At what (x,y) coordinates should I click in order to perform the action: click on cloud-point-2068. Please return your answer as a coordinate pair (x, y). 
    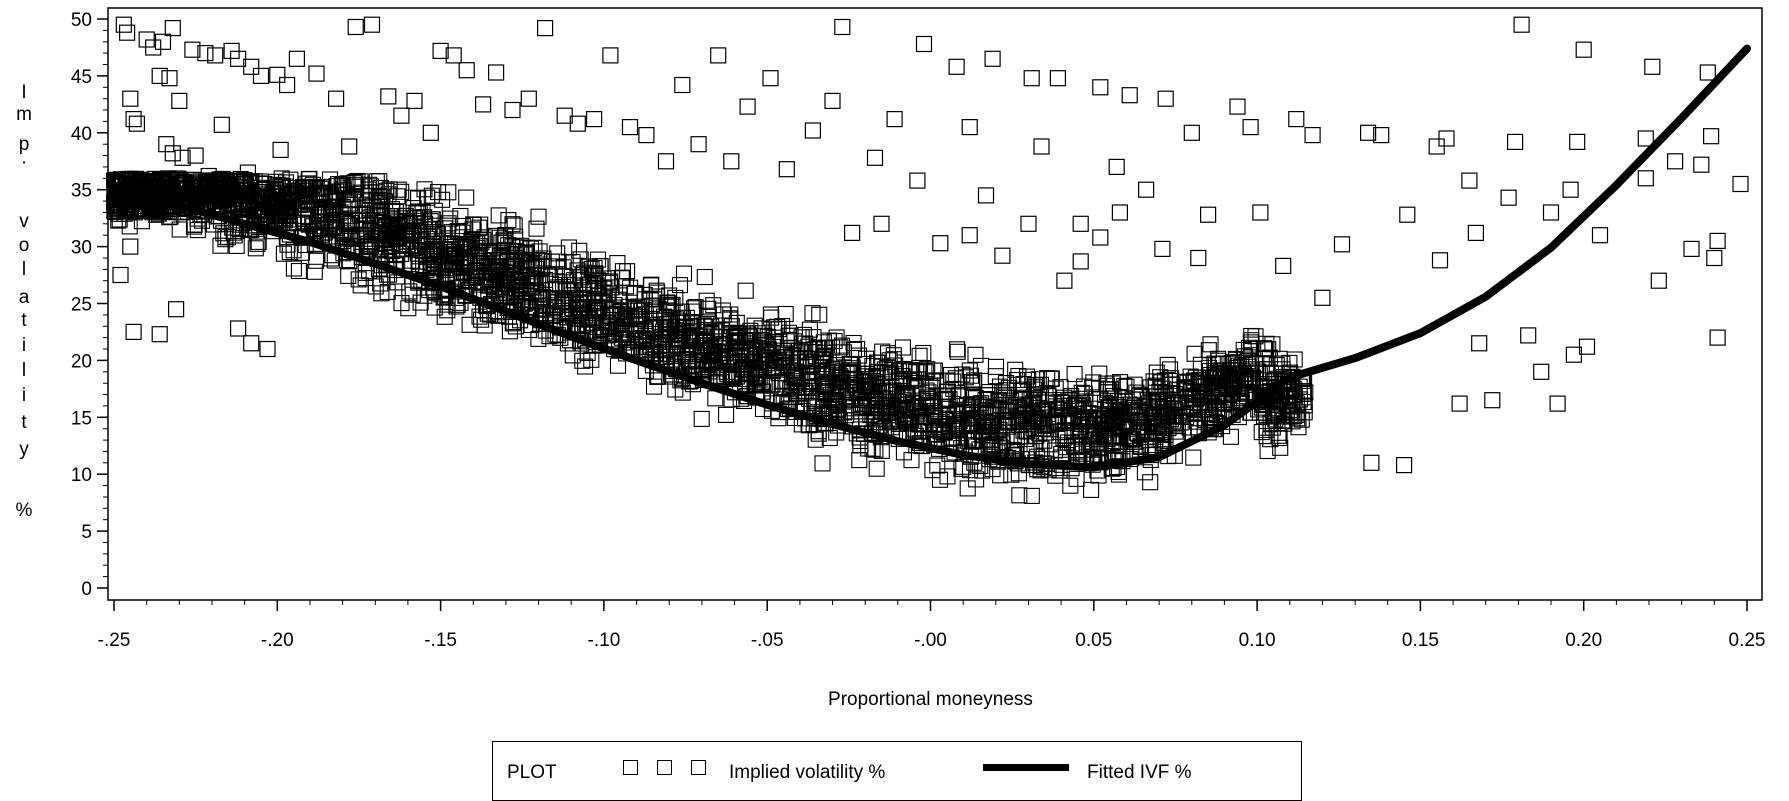
    Looking at the image, I should click on (695, 307).